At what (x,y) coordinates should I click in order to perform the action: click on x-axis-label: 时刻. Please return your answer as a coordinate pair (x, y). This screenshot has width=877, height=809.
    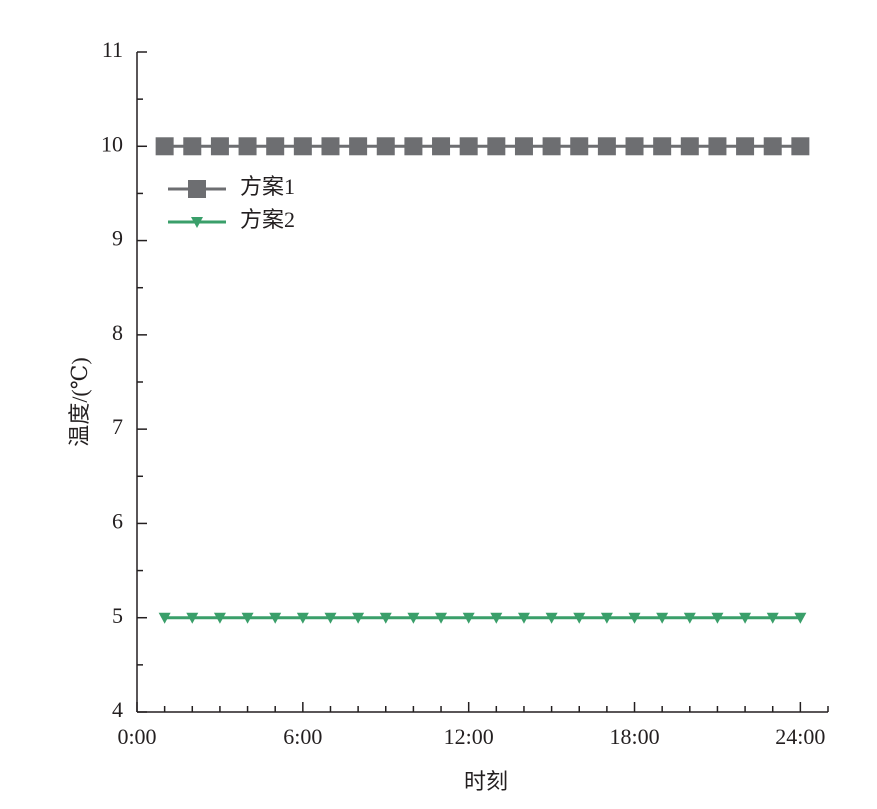
    Looking at the image, I should click on (486, 781).